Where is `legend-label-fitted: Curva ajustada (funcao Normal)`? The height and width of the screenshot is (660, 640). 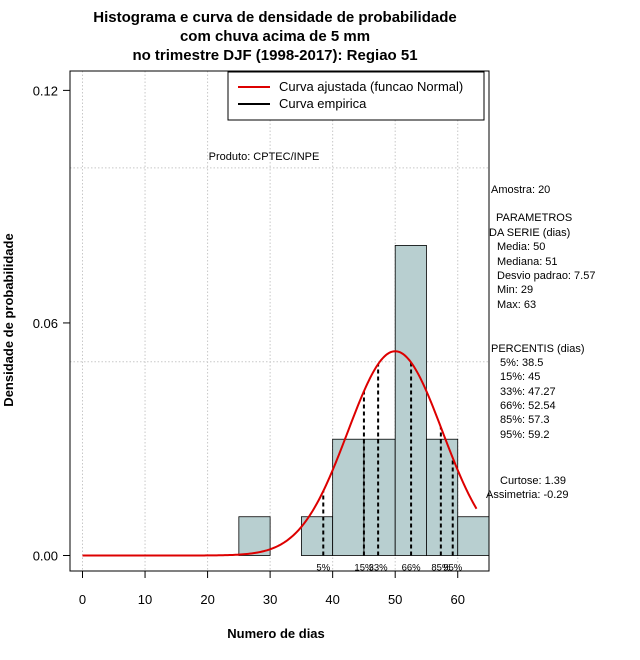 legend-label-fitted: Curva ajustada (funcao Normal) is located at coordinates (371, 86).